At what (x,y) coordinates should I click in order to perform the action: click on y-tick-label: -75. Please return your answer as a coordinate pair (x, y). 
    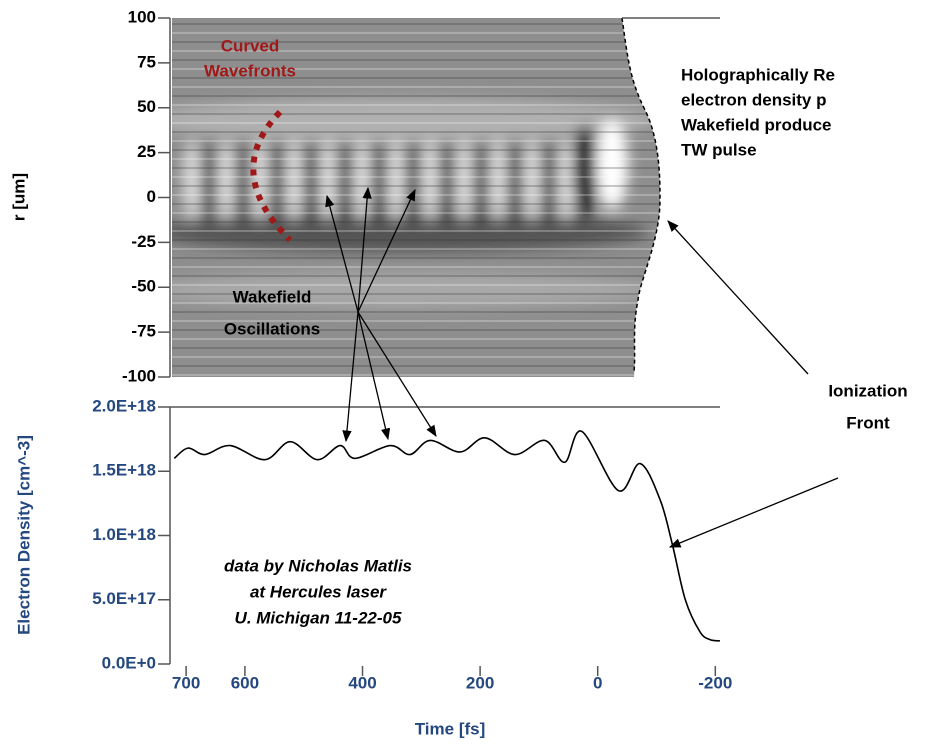
    Looking at the image, I should click on (143, 331).